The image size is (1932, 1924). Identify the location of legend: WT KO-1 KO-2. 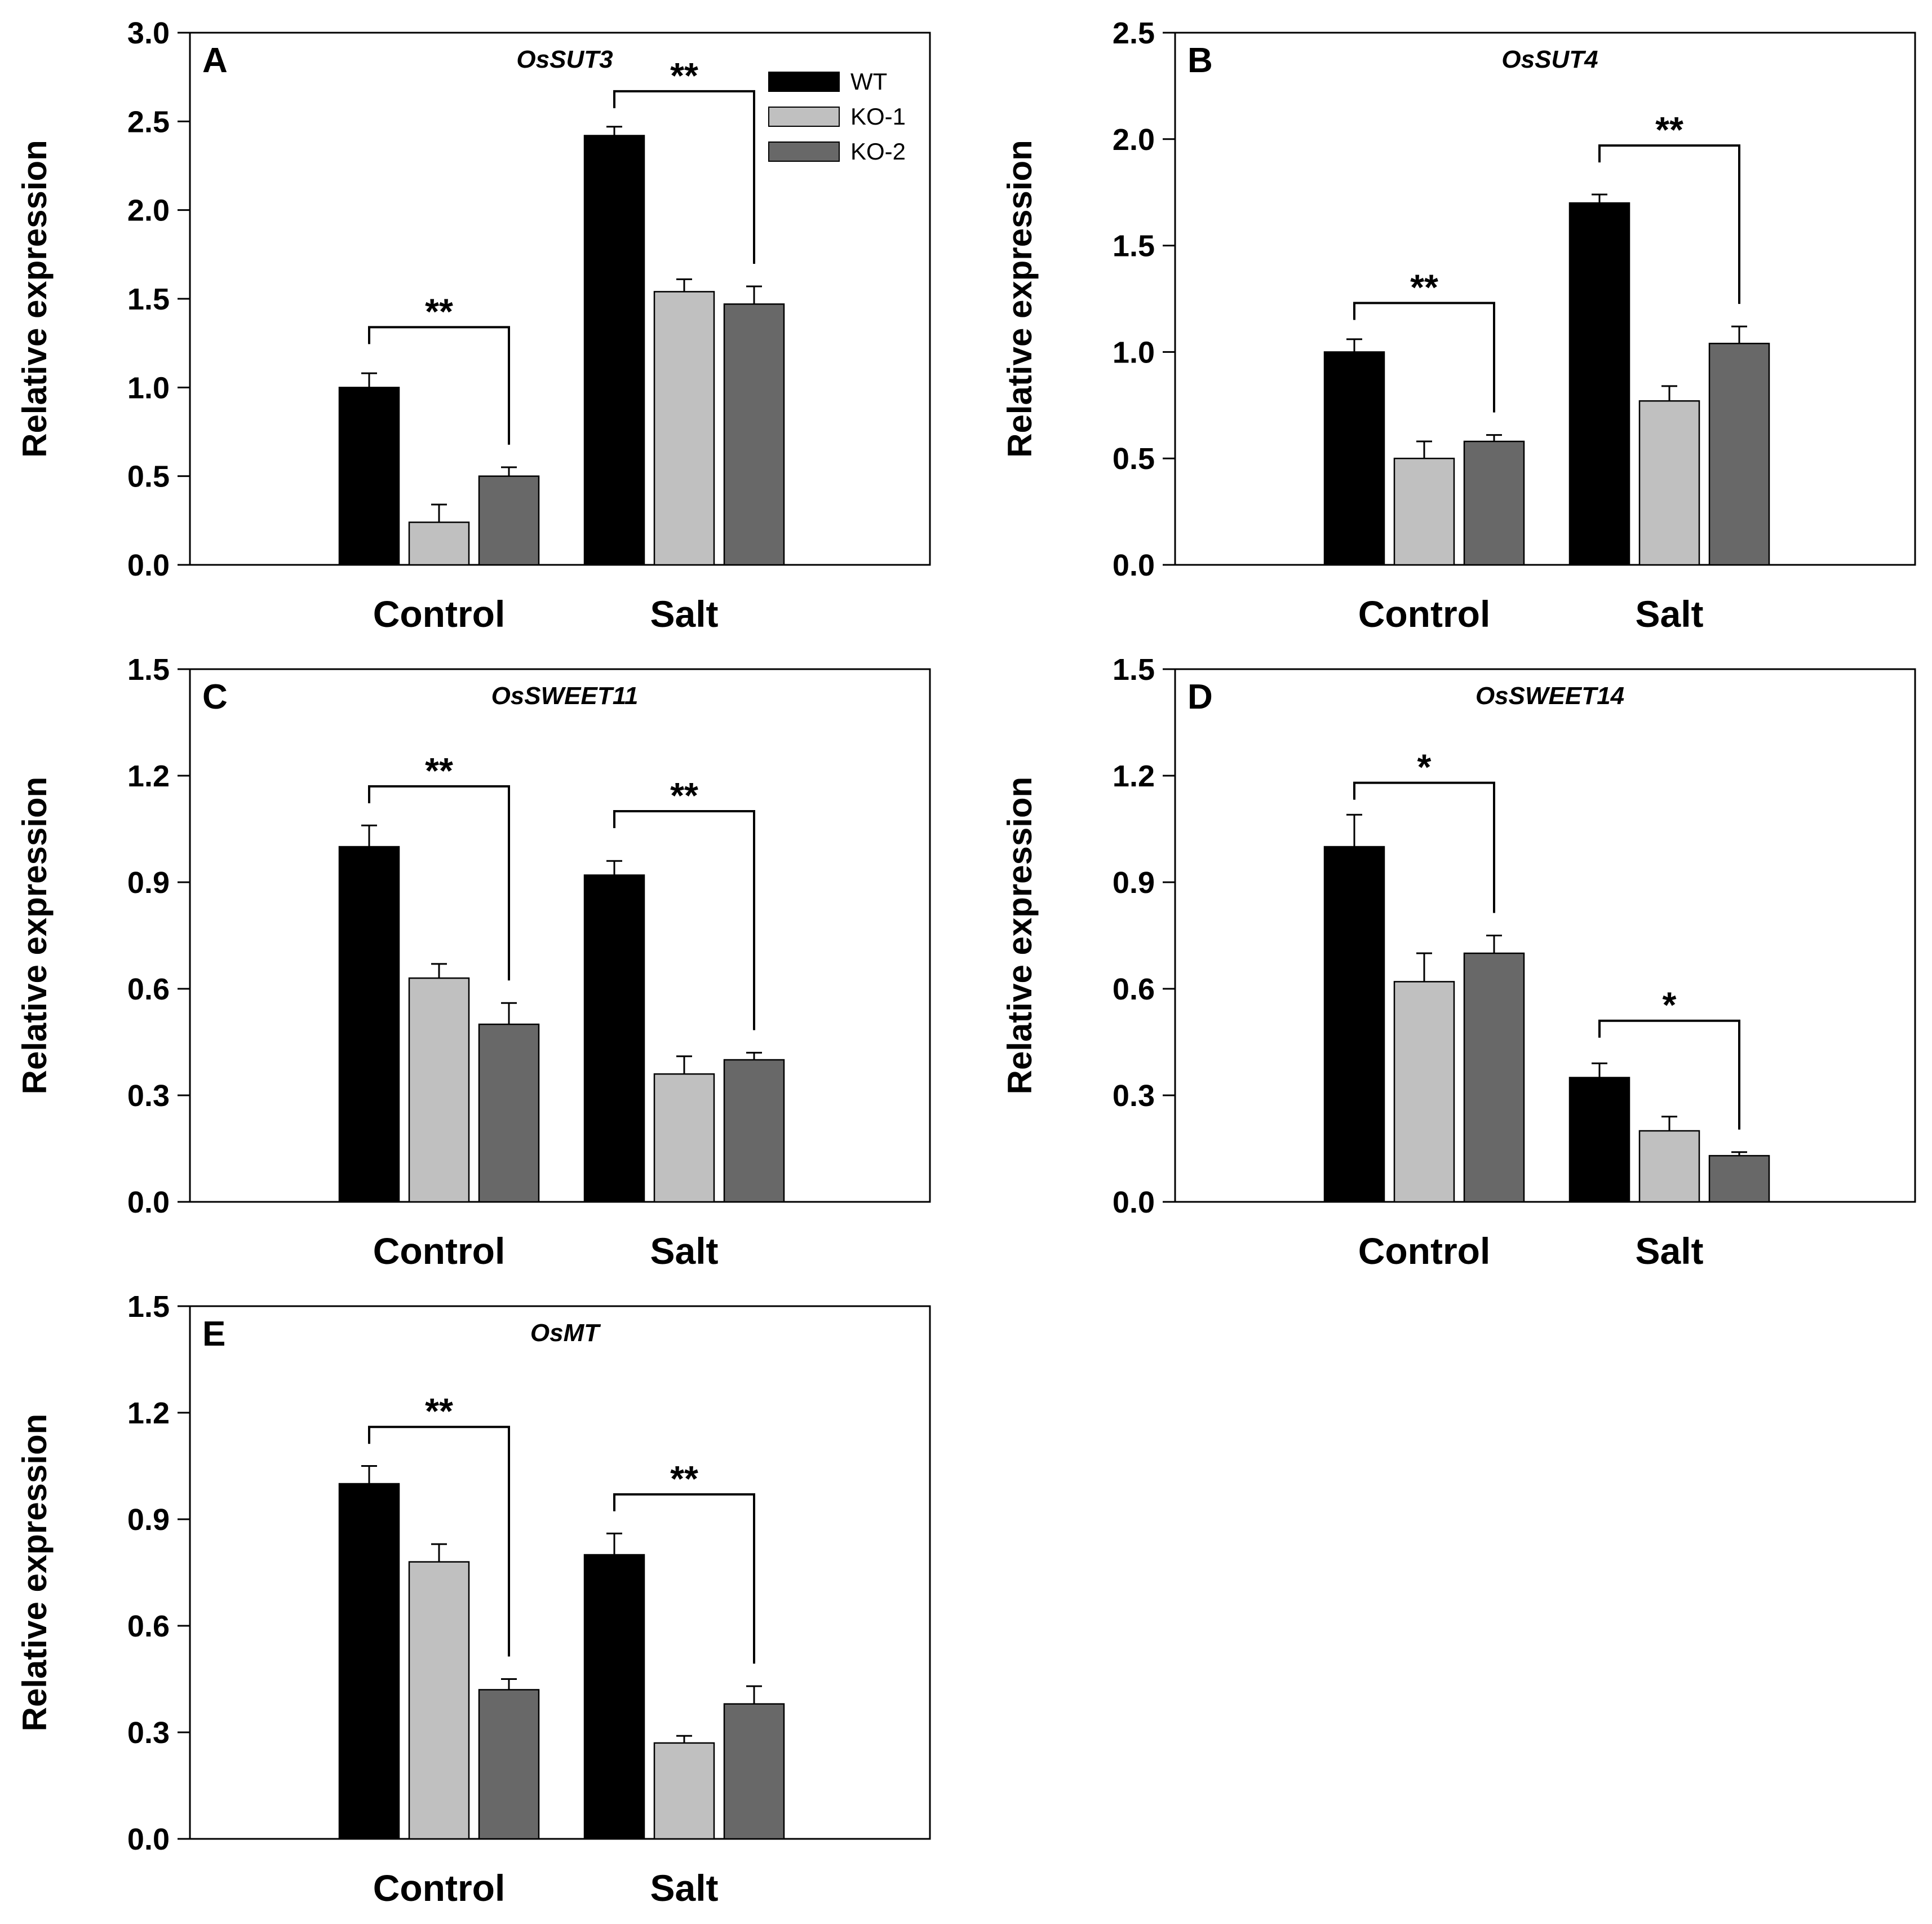
(837, 116).